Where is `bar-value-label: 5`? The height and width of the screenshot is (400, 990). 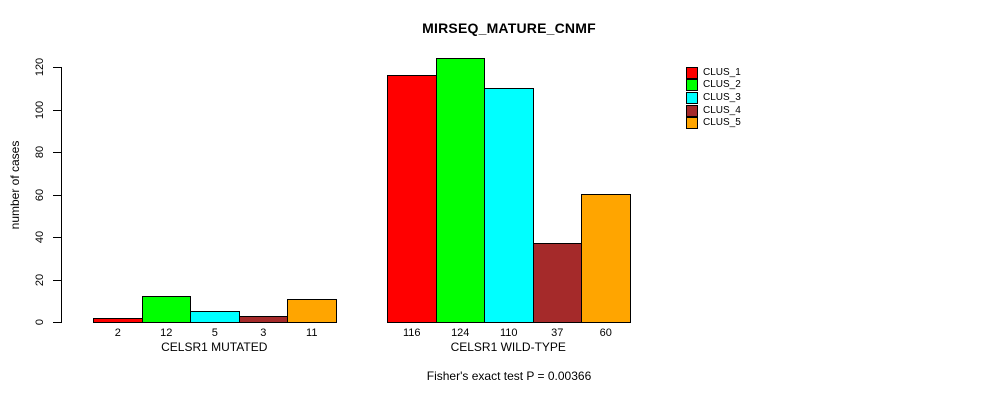
bar-value-label: 5 is located at coordinates (214, 333).